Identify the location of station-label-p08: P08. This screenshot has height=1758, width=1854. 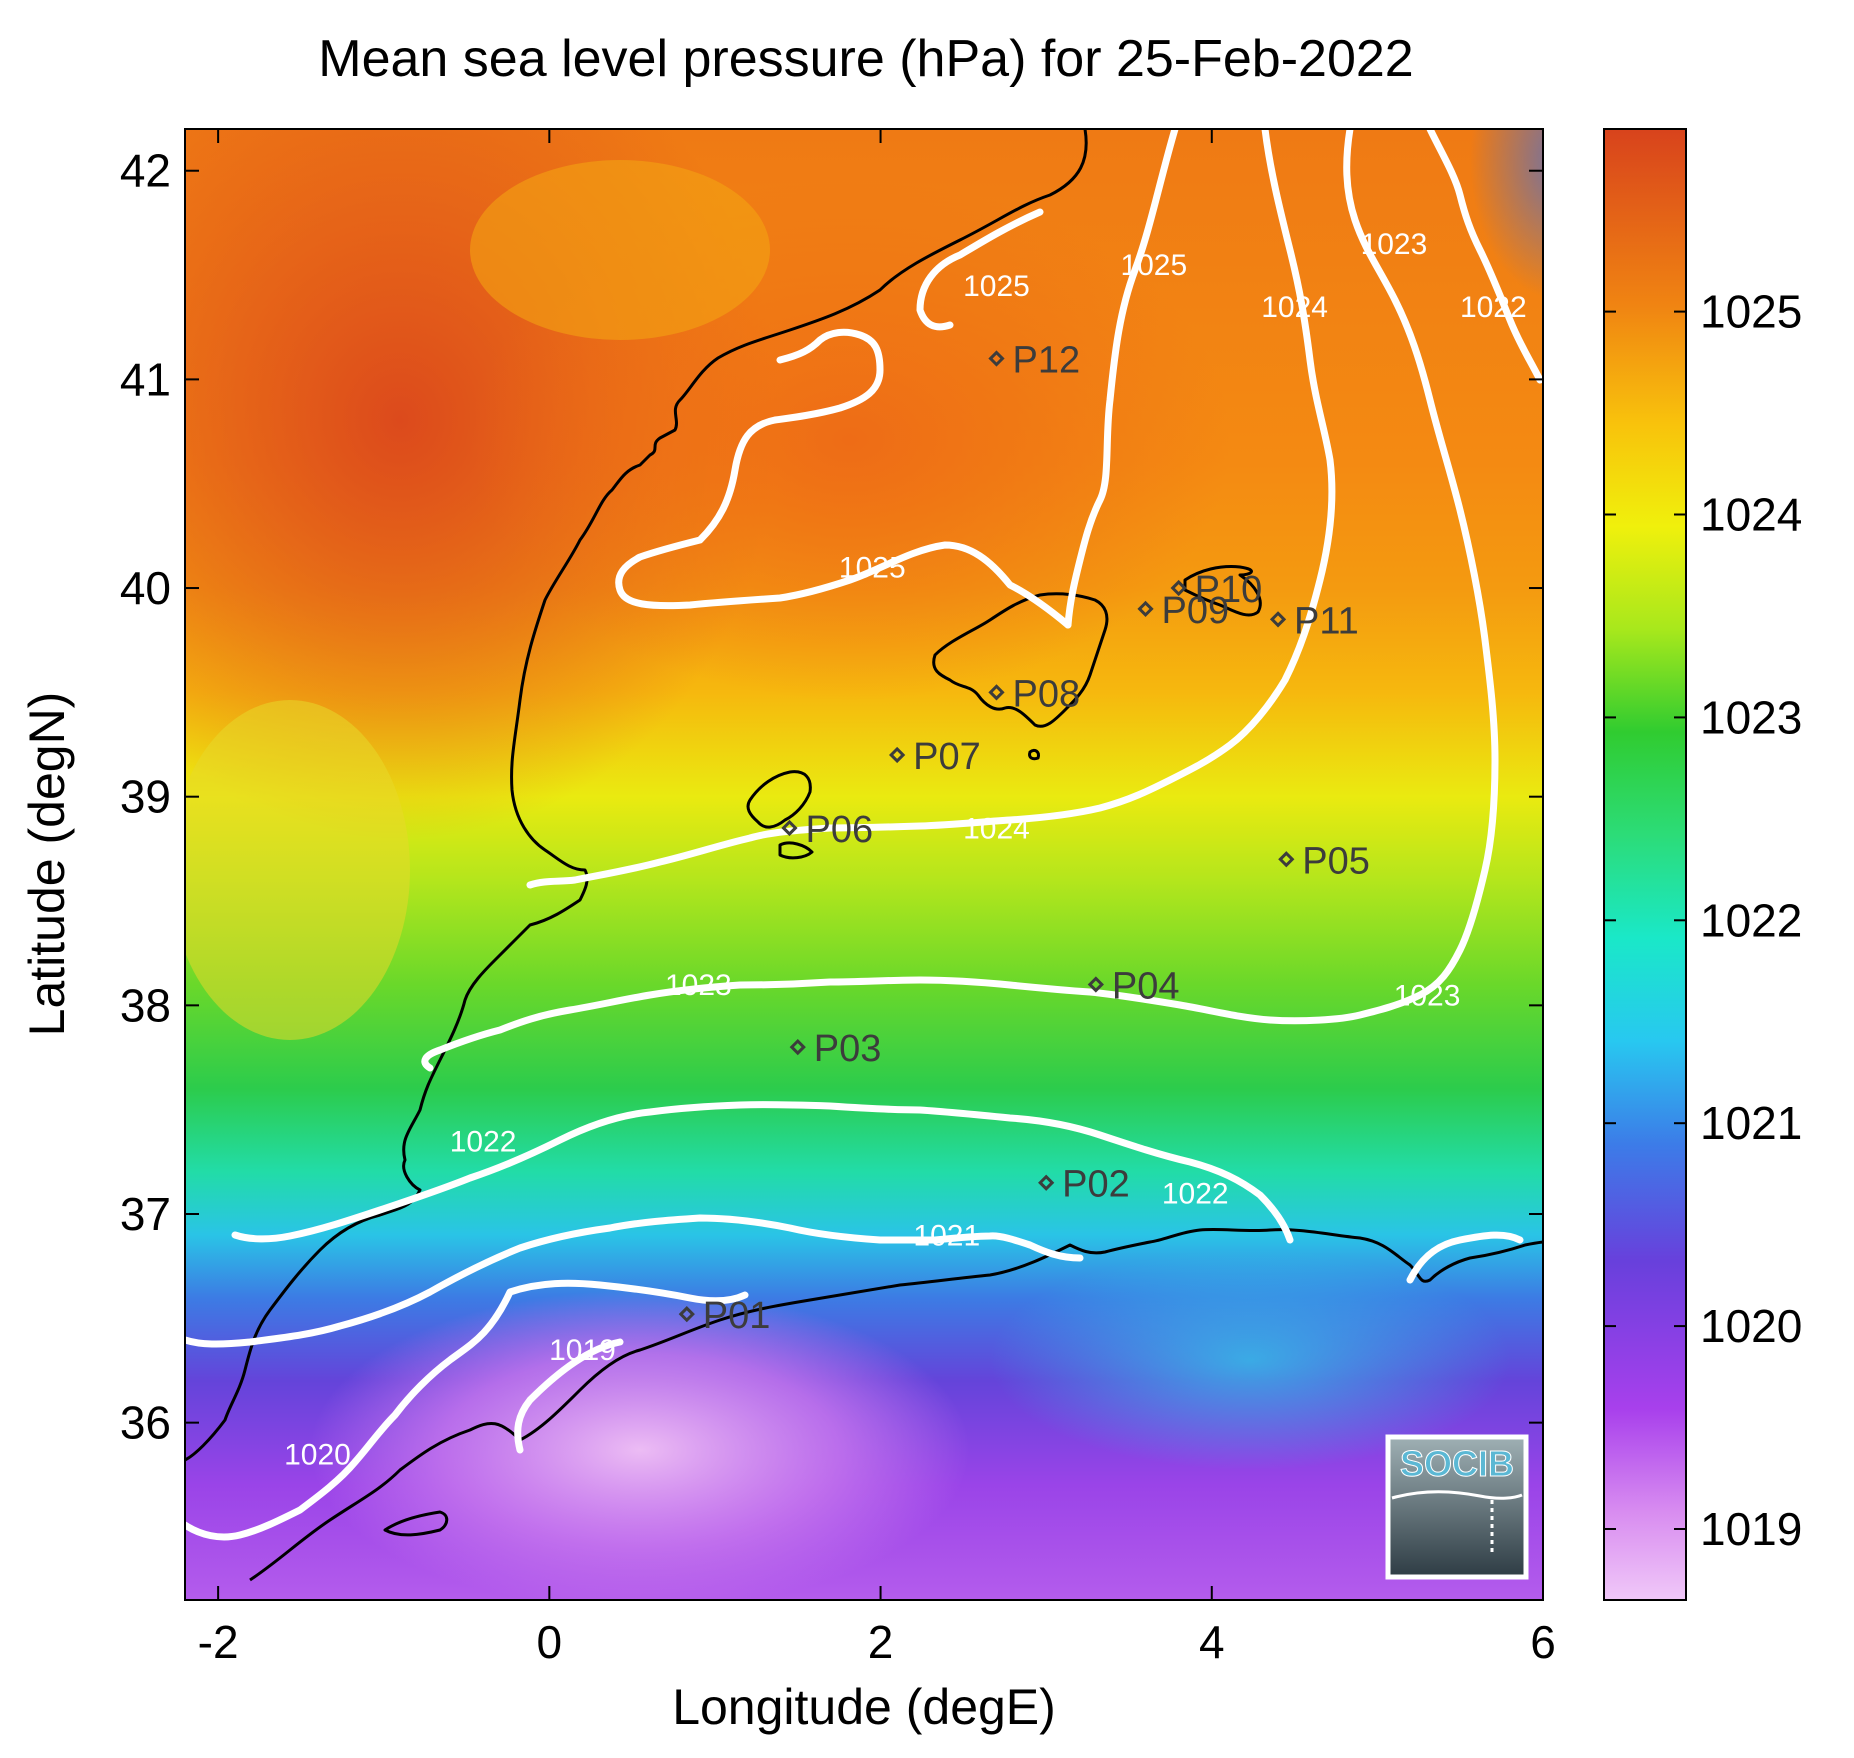
(1046, 694).